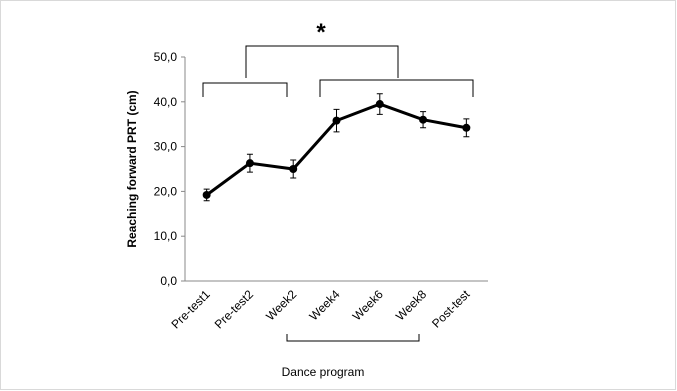  I want to click on y-tick-label: 20,0, so click(166, 191).